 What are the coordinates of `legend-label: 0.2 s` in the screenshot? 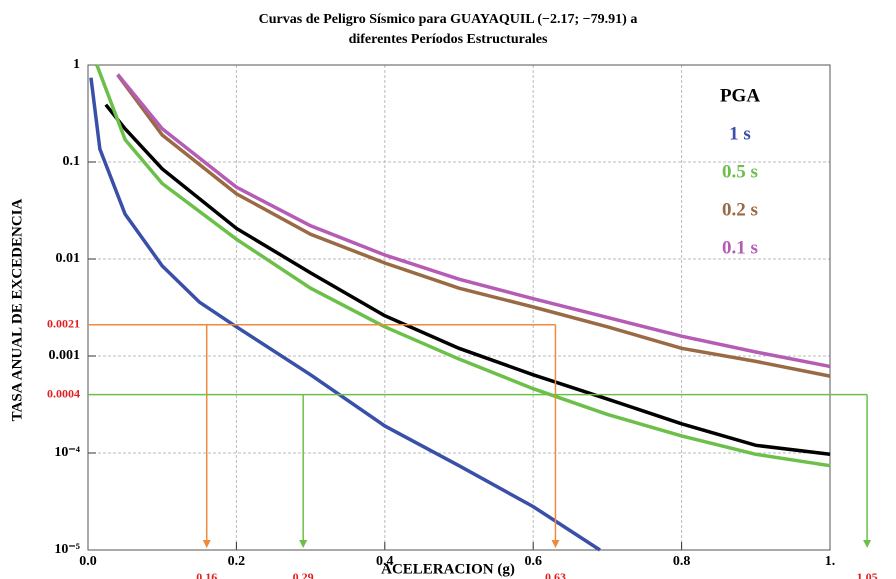 It's located at (740, 209).